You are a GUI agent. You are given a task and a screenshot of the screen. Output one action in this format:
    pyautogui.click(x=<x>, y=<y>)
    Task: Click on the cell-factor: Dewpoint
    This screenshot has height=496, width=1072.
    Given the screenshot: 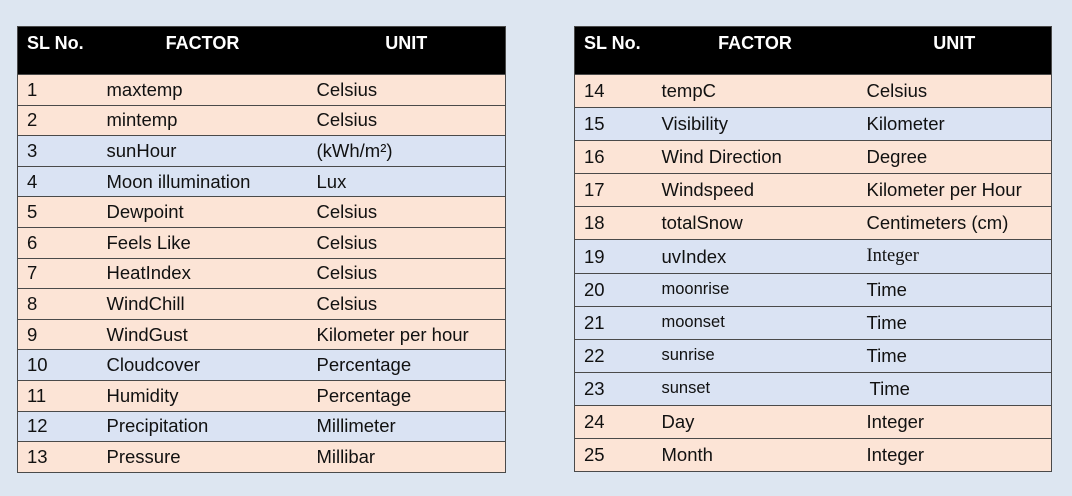 What is the action you would take?
    pyautogui.click(x=202, y=212)
    